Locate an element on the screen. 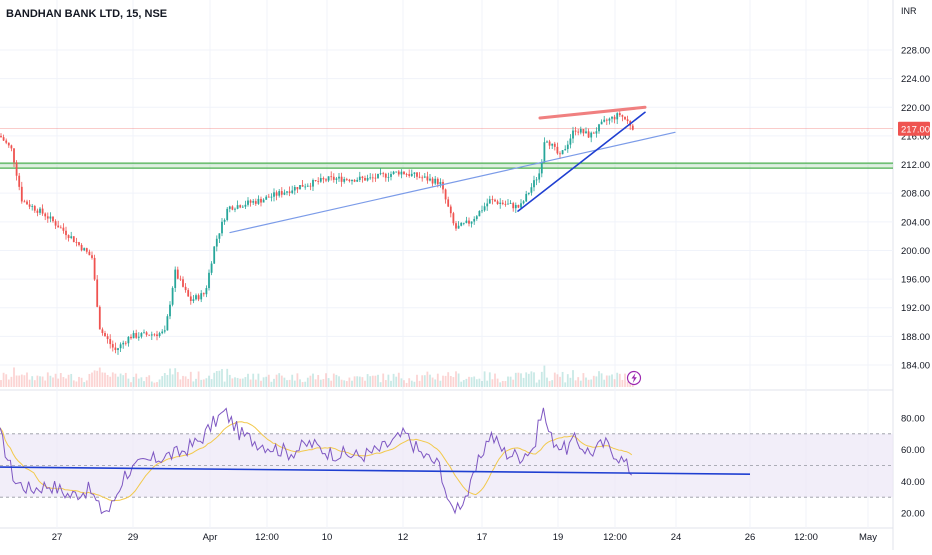  time-tick-label: May is located at coordinates (868, 537).